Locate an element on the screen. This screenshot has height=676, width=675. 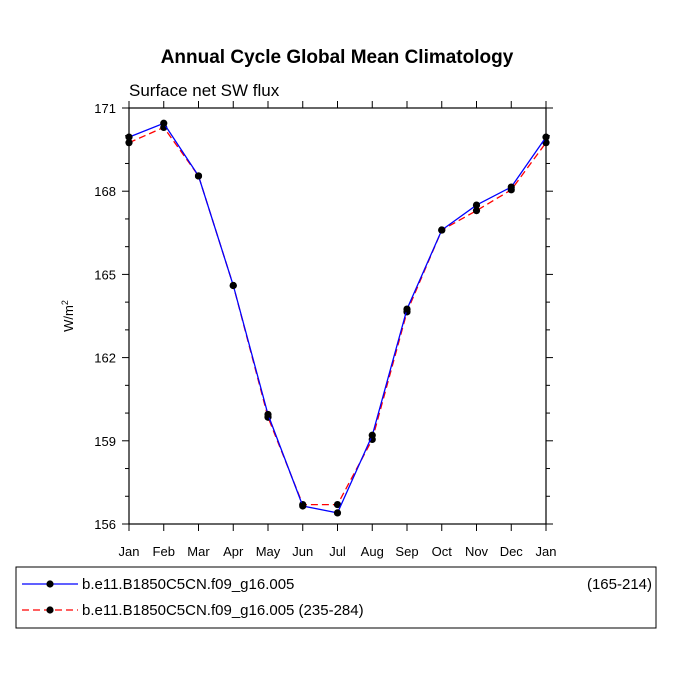
legend-label-1: b.e11.B1850C5CN.f09_g16.005 is located at coordinates (188, 584).